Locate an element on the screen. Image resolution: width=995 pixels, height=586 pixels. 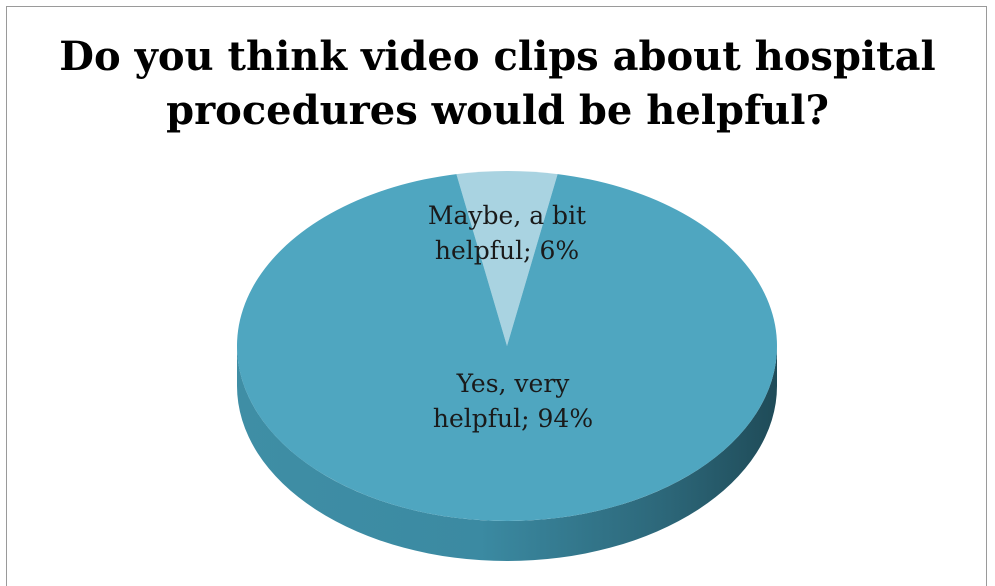
slice-label-maybe-line-2: helpful; 6% is located at coordinates (507, 250).